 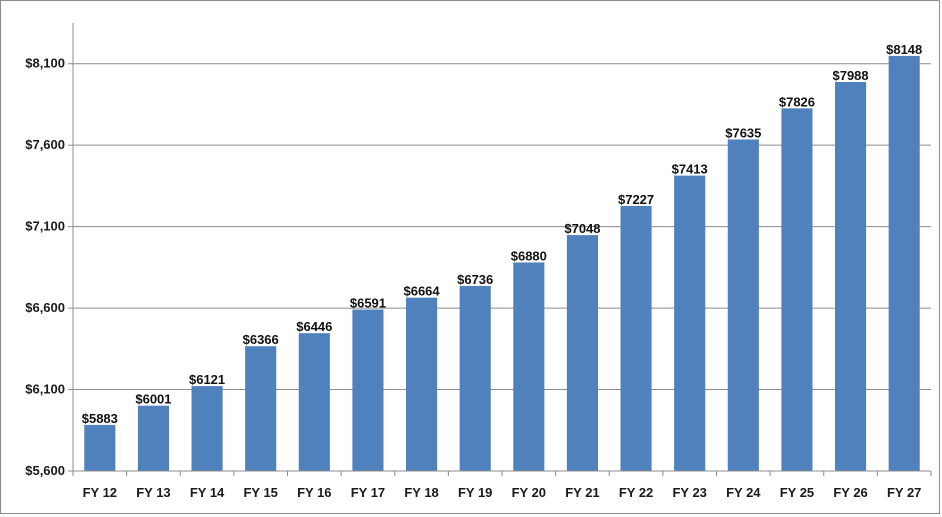 What do you see at coordinates (797, 101) in the screenshot?
I see `data-label: $7826` at bounding box center [797, 101].